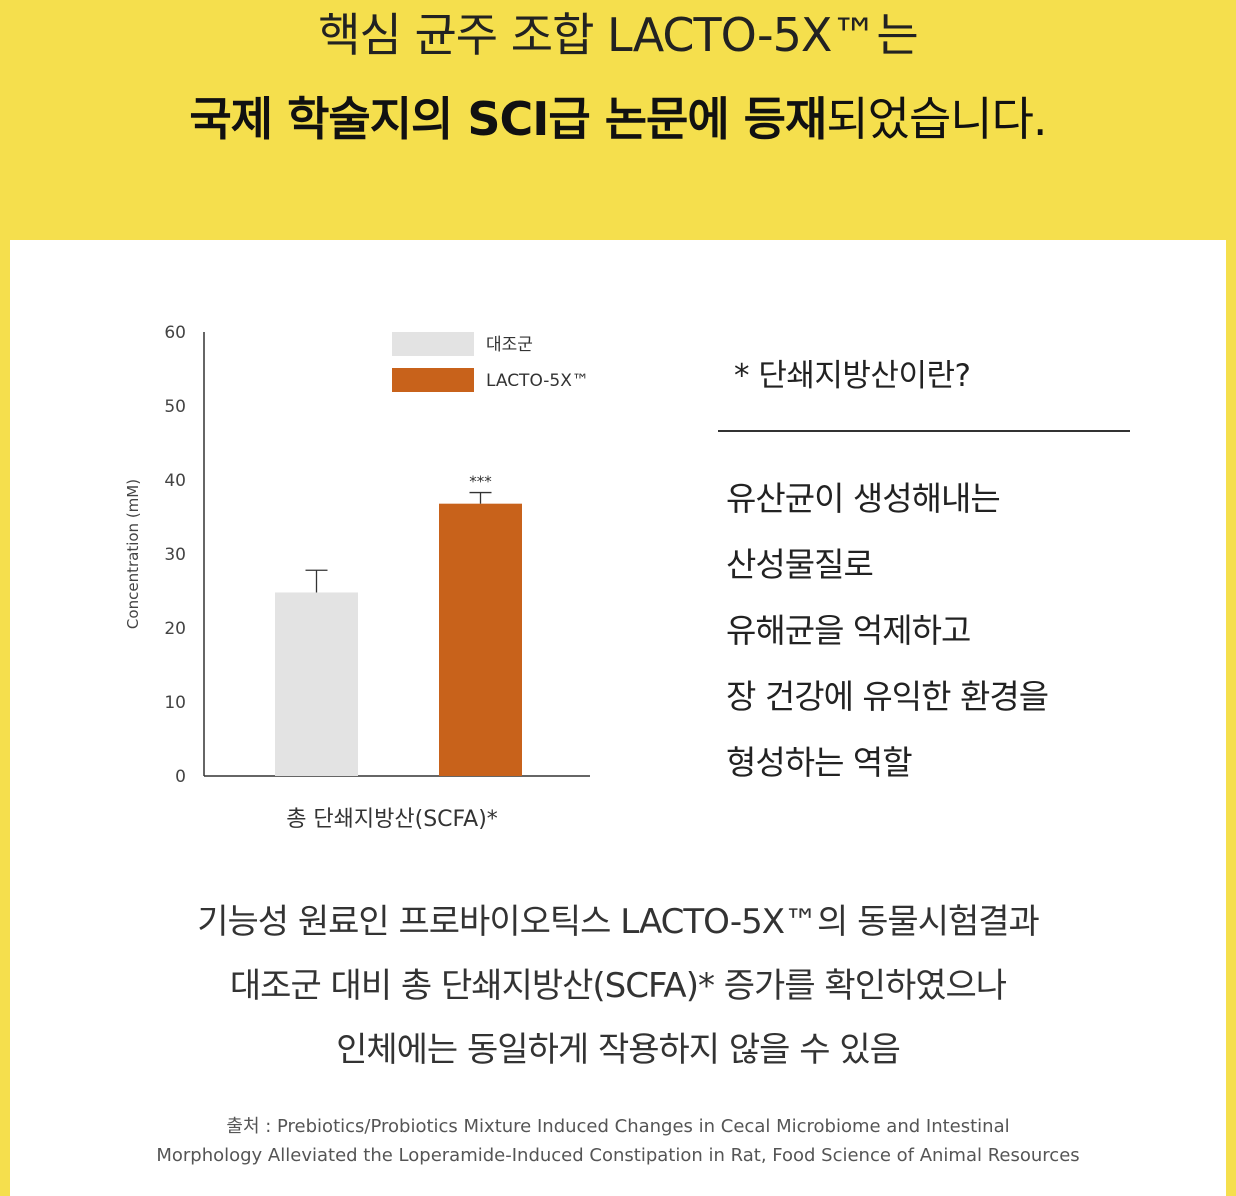 Image resolution: width=1236 pixels, height=1196 pixels. I want to click on disclaimer-line: 기능성 원료인 프로바이오틱스 LACTO-5X™의 동물시험결과, so click(618, 922).